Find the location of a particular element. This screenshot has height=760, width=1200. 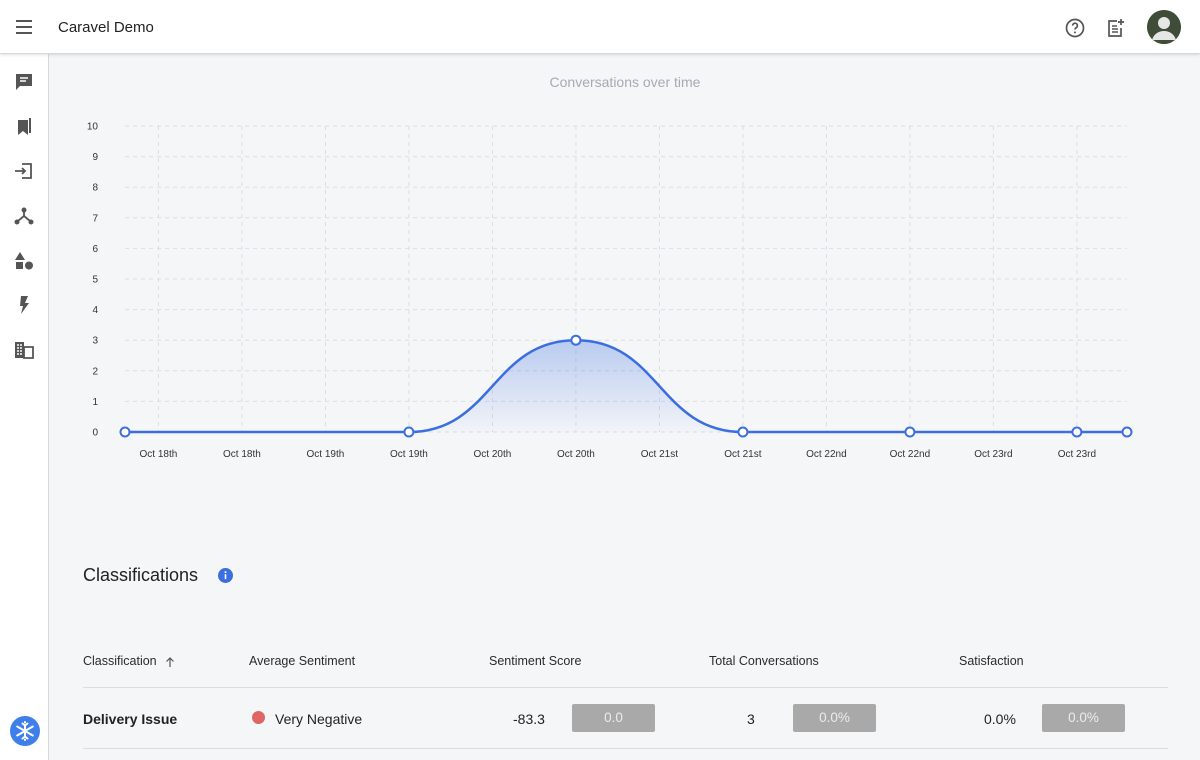

series-line is located at coordinates (626, 386).